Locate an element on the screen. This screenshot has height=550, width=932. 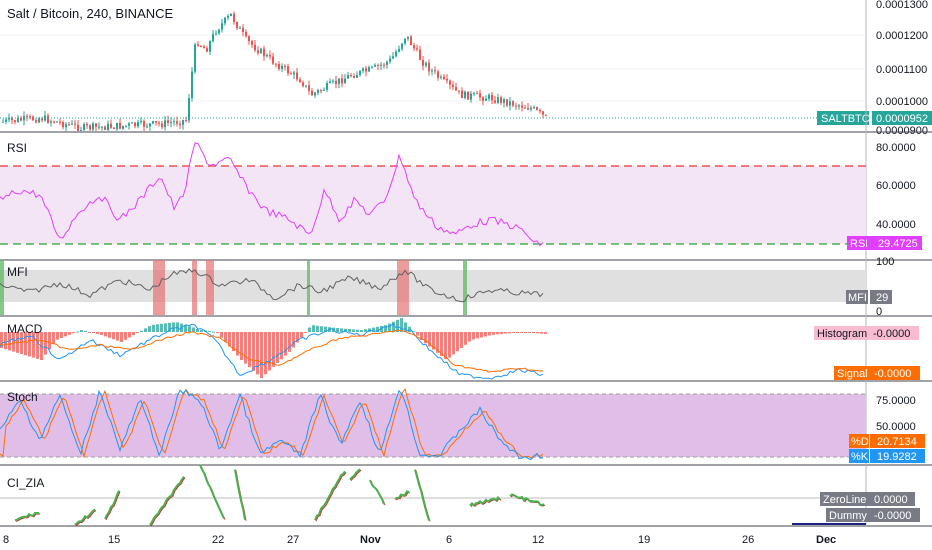
rsi-line is located at coordinates (272, 194).